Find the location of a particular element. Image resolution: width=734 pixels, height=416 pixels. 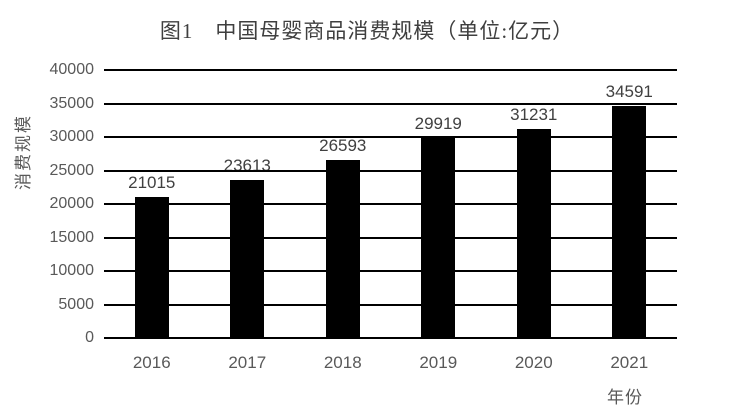

x-axis-ticks: 2016 2017 2018 2019 2020 2021 is located at coordinates (390, 363).